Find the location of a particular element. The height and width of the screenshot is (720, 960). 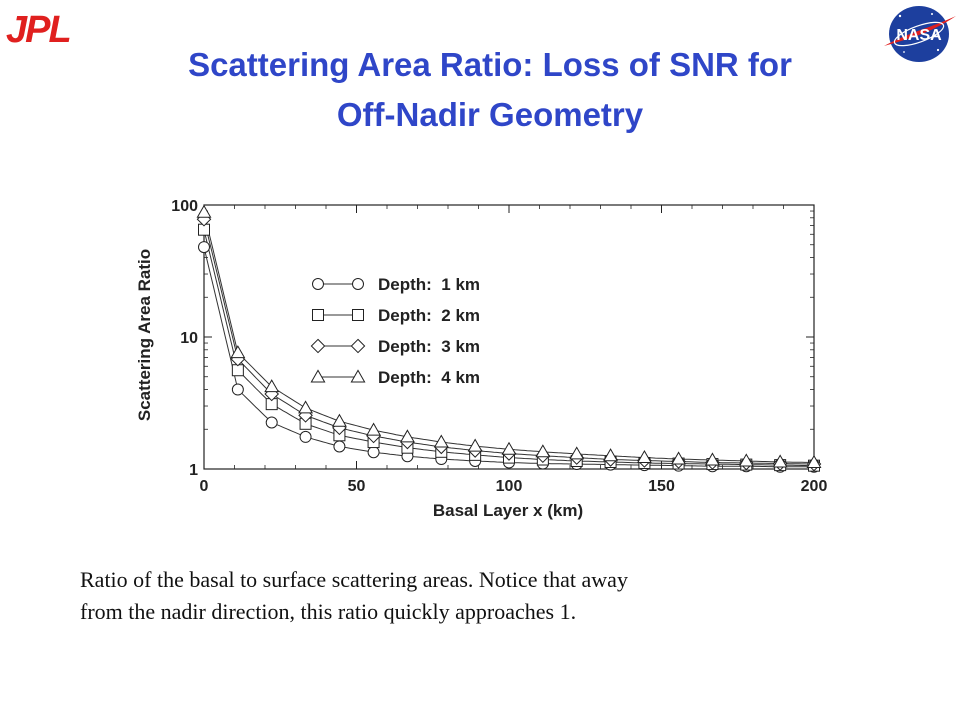

legend-label: Depth: 3 km is located at coordinates (429, 346).